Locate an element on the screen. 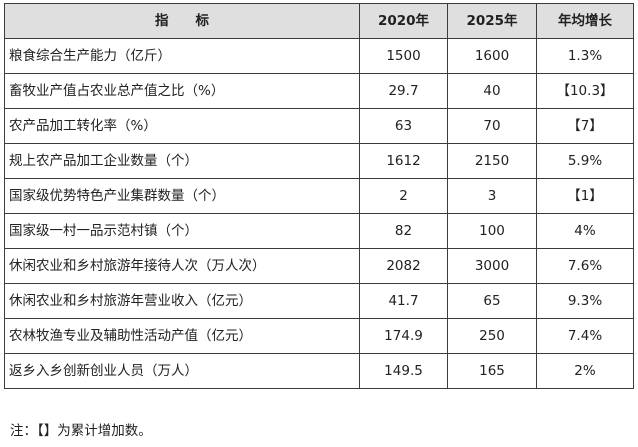 The image size is (638, 447). value-growth: 【7】 is located at coordinates (585, 126).